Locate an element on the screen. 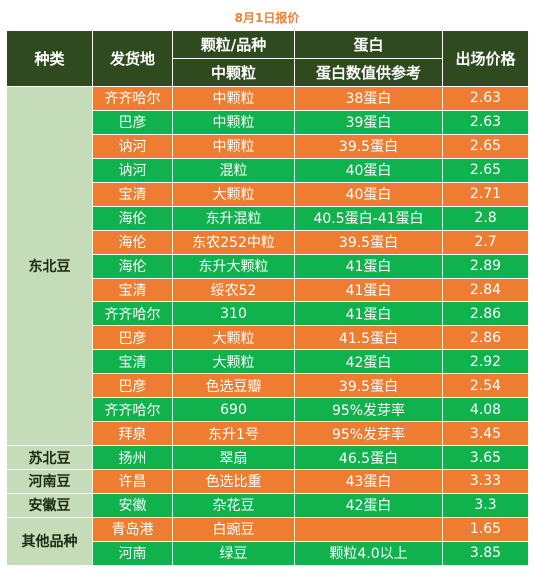  protein-cell: 42蛋白 is located at coordinates (368, 505).